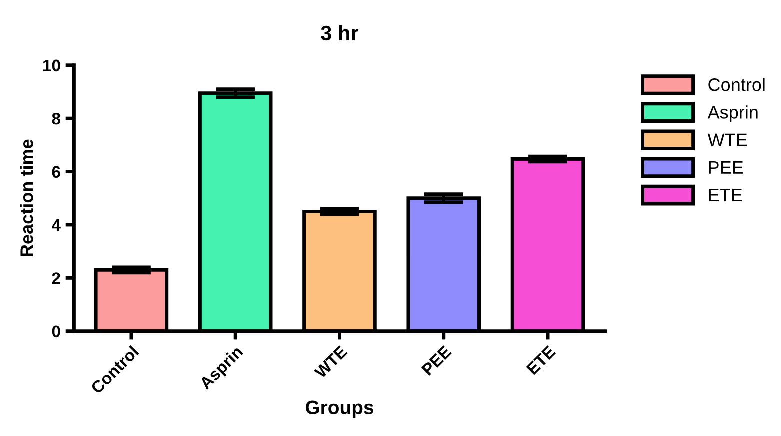  What do you see at coordinates (56, 278) in the screenshot?
I see `y-tick-label: 2` at bounding box center [56, 278].